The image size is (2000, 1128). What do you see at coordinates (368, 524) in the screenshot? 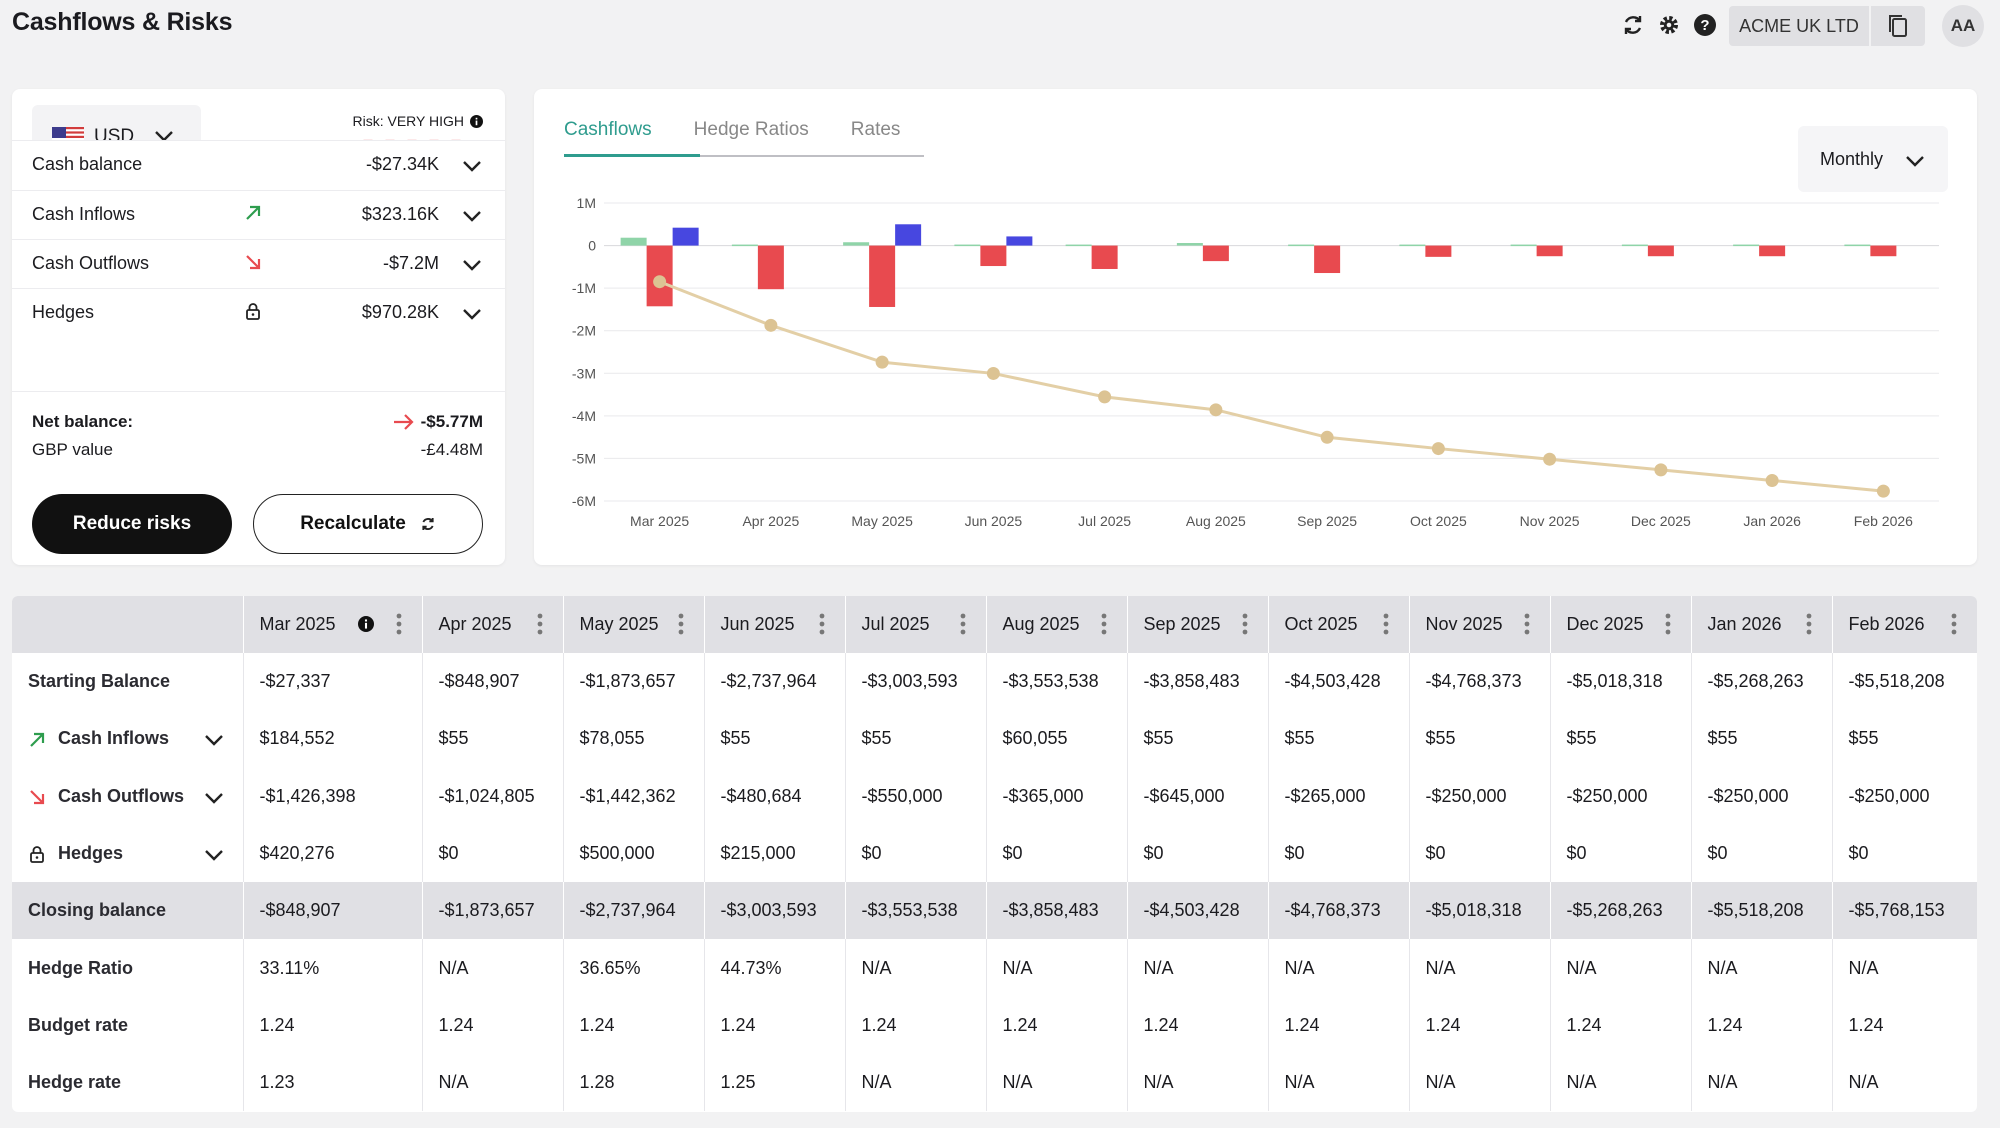
I see `recalculate-button: Recalculate` at bounding box center [368, 524].